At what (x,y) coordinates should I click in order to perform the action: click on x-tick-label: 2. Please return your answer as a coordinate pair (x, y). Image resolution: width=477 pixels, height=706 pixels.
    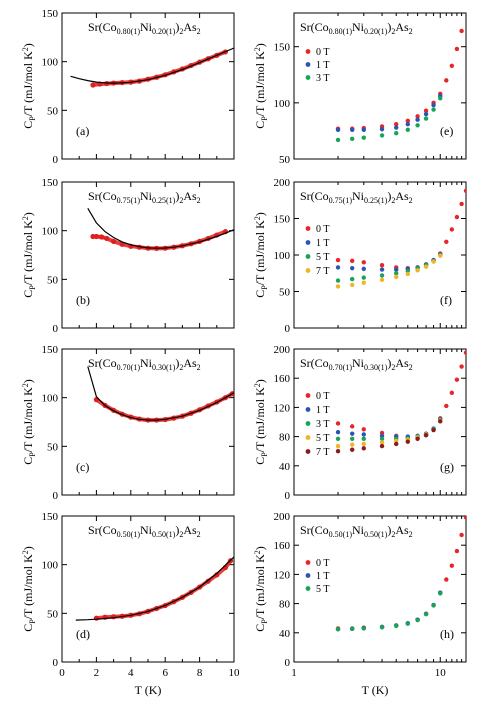
    Looking at the image, I should click on (97, 673).